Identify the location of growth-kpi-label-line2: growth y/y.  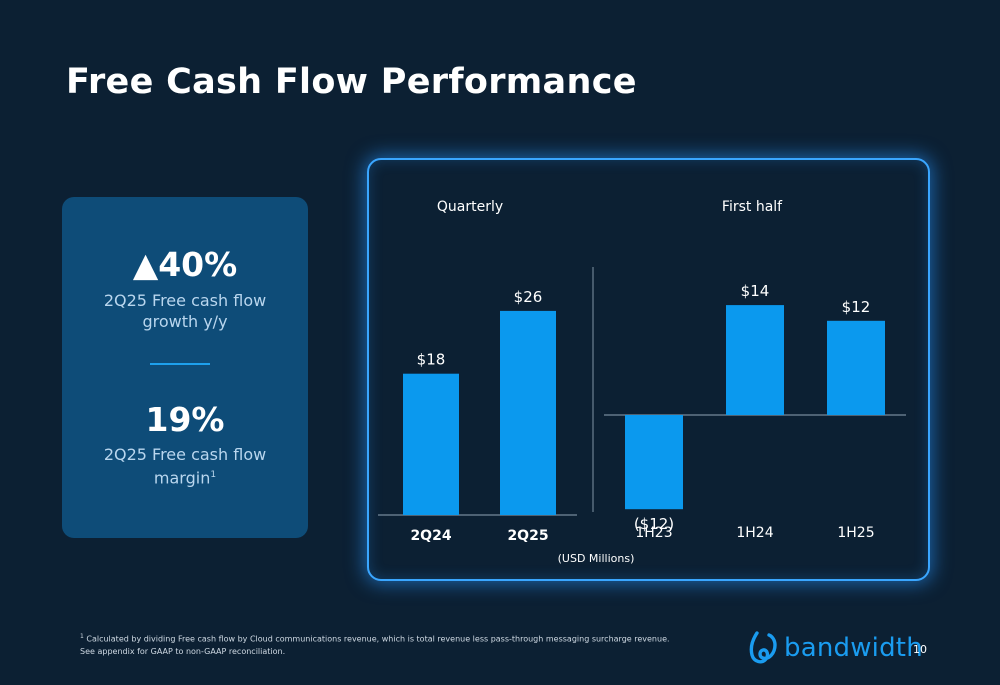
(185, 321).